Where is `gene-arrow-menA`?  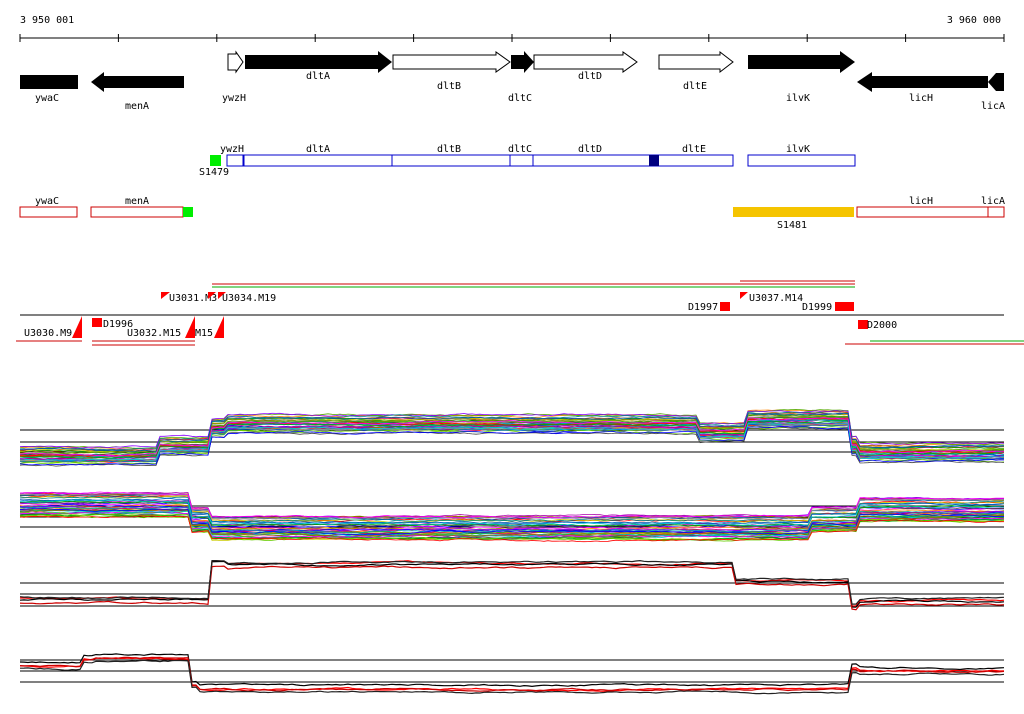
gene-arrow-menA is located at coordinates (137, 82).